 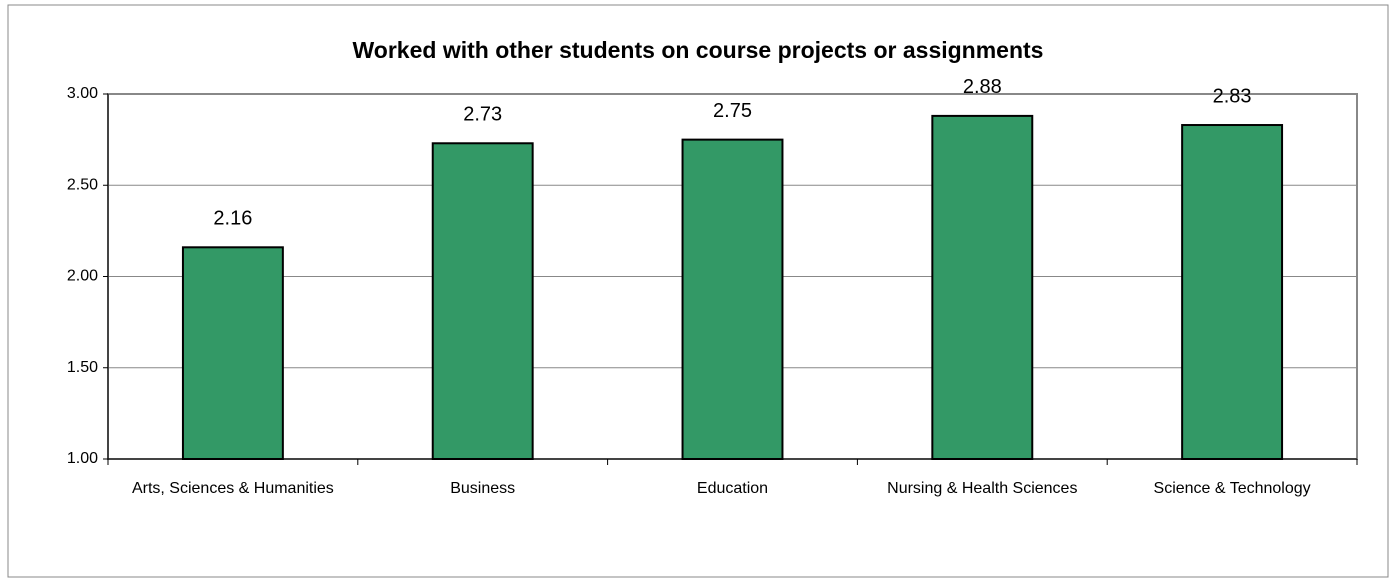 What do you see at coordinates (232, 488) in the screenshot?
I see `x-tick-label: Arts, Sciences & Humanities` at bounding box center [232, 488].